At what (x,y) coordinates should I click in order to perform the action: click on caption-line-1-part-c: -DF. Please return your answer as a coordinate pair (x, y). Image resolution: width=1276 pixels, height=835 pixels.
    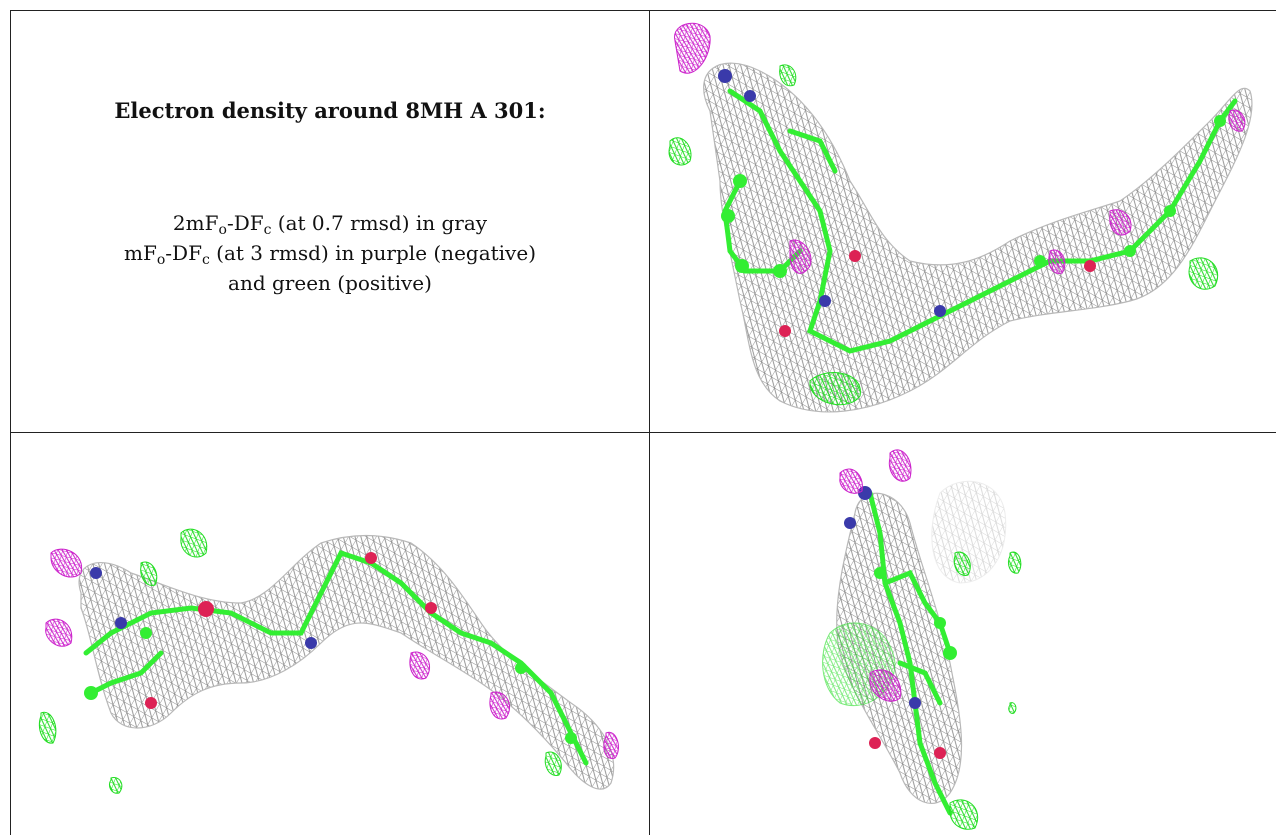
    Looking at the image, I should click on (245, 223).